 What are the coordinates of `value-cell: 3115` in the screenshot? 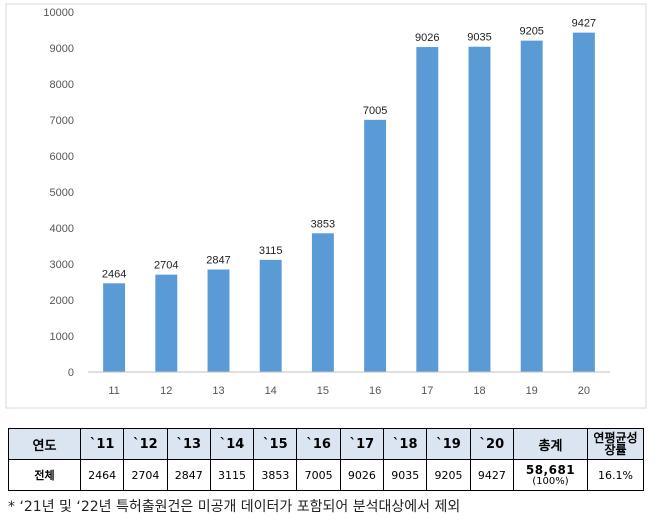 It's located at (232, 475).